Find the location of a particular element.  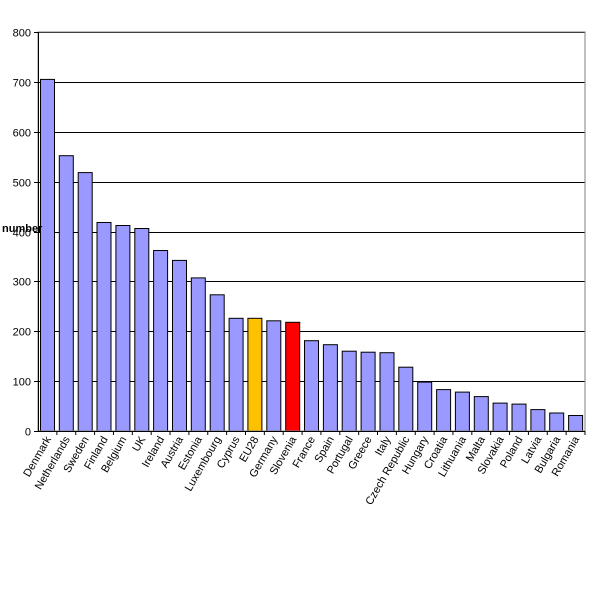

bar-bulgaria is located at coordinates (557, 422).